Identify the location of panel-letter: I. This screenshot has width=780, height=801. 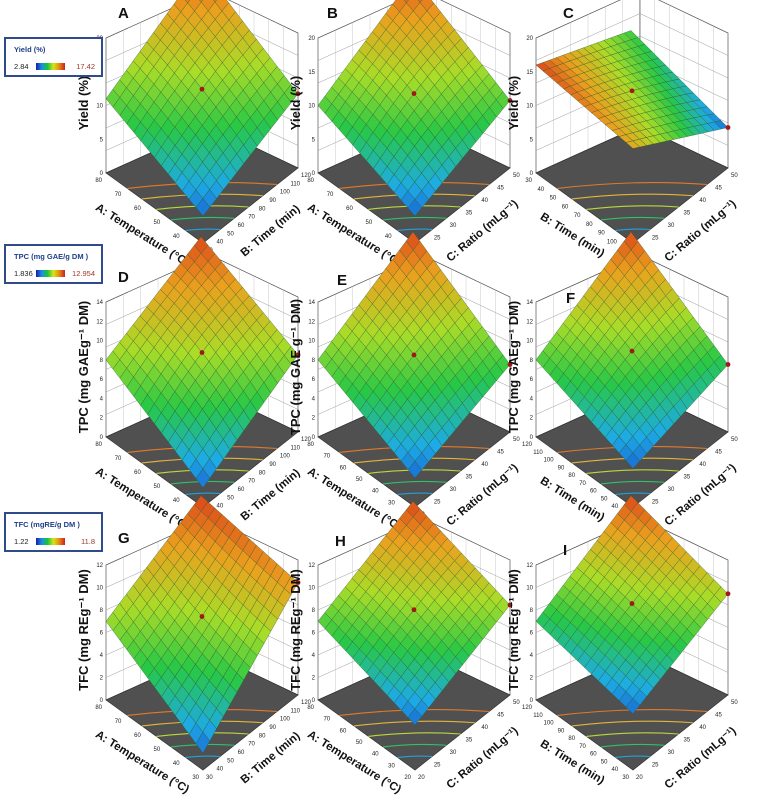
(565, 550).